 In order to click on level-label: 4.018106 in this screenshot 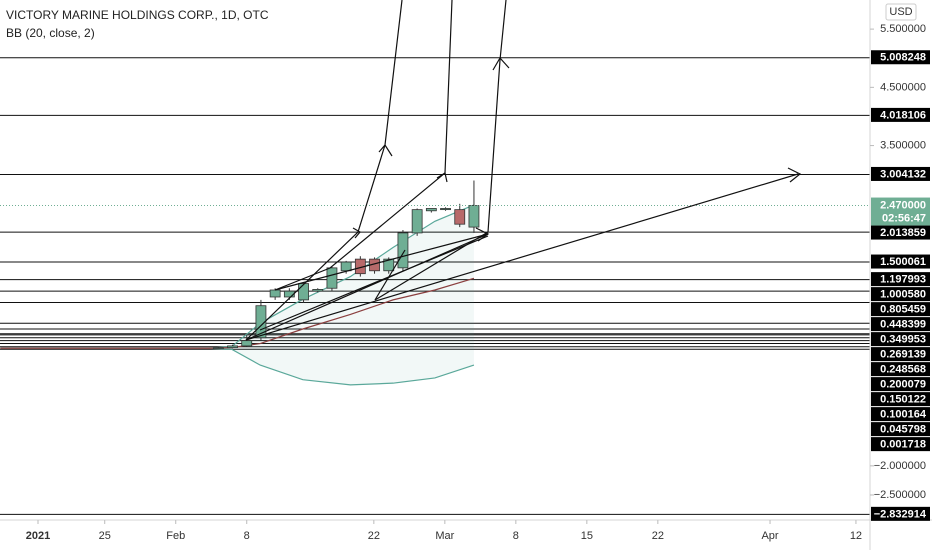, I will do `click(903, 115)`.